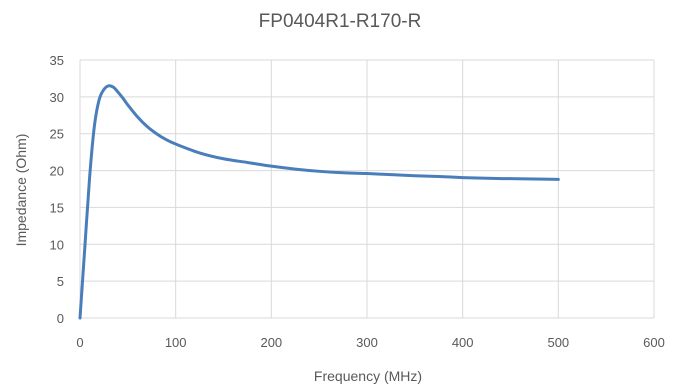  Describe the element at coordinates (57, 60) in the screenshot. I see `y-tick-label: 35` at that location.